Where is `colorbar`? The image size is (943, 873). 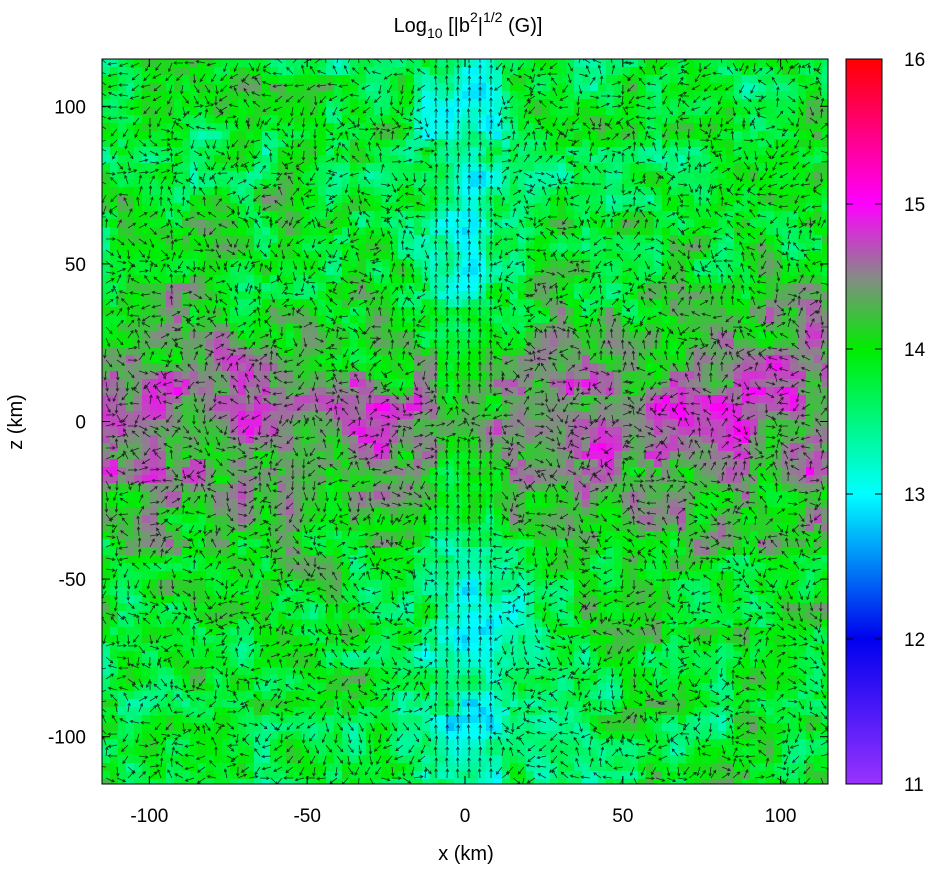
colorbar is located at coordinates (864, 421).